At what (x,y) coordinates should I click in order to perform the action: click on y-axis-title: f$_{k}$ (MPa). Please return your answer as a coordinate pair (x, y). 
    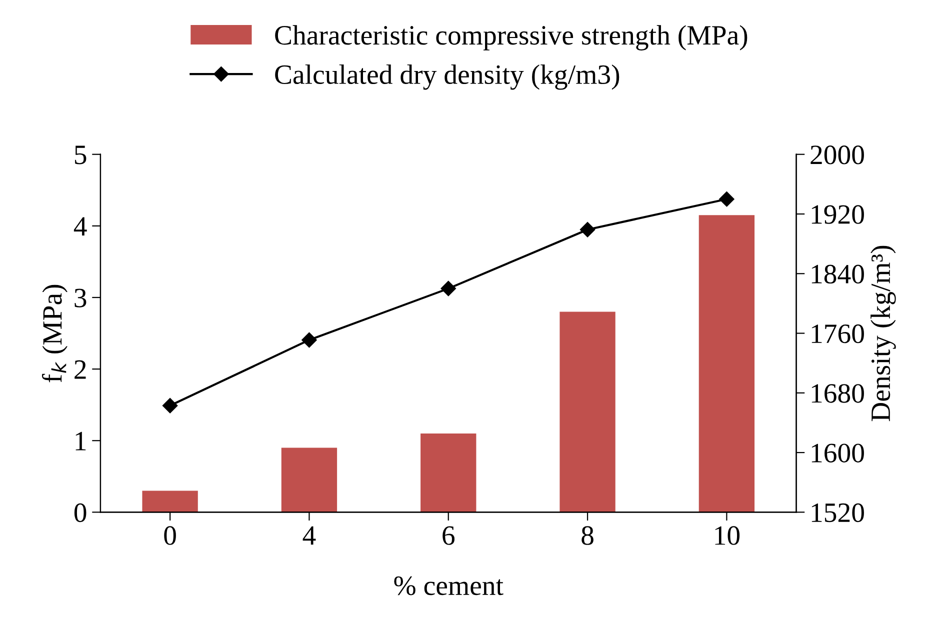
    Looking at the image, I should click on (55, 333).